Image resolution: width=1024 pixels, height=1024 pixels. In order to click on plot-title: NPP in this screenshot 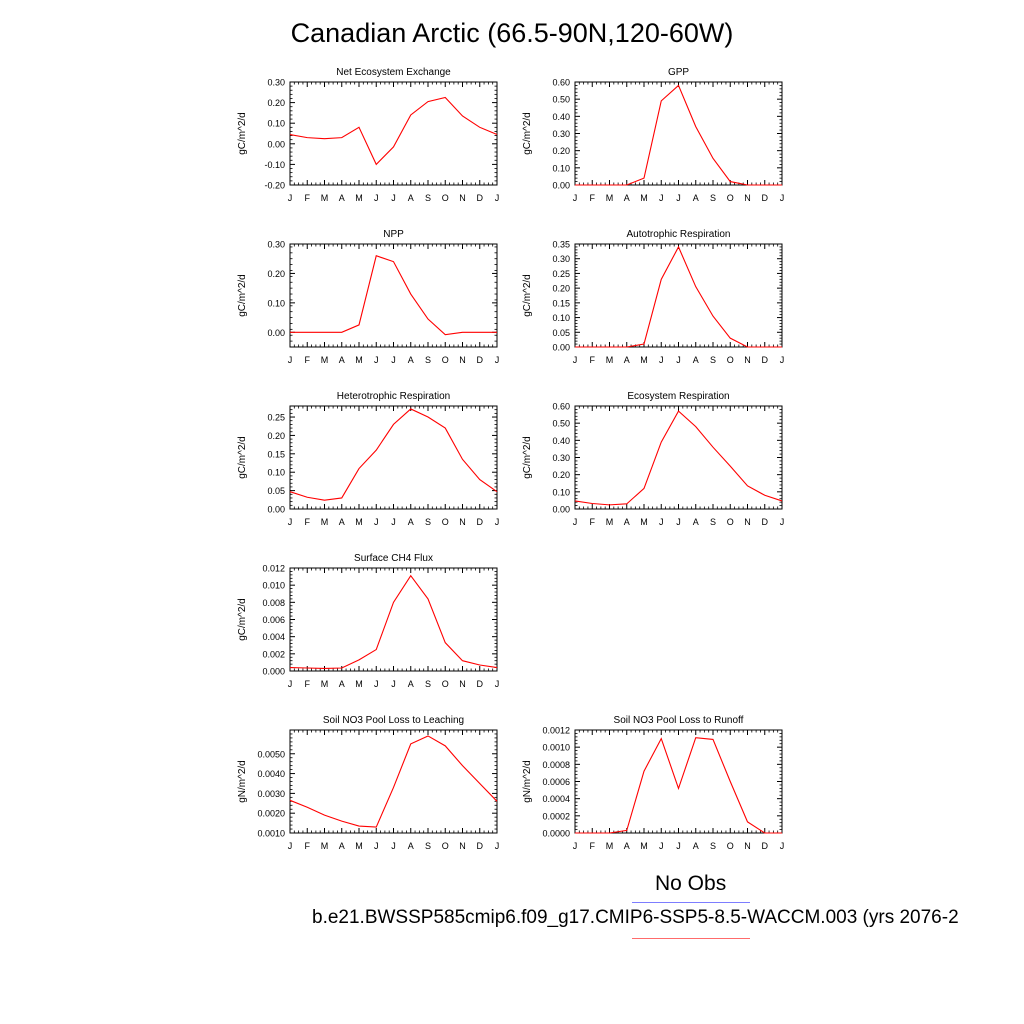, I will do `click(393, 234)`.